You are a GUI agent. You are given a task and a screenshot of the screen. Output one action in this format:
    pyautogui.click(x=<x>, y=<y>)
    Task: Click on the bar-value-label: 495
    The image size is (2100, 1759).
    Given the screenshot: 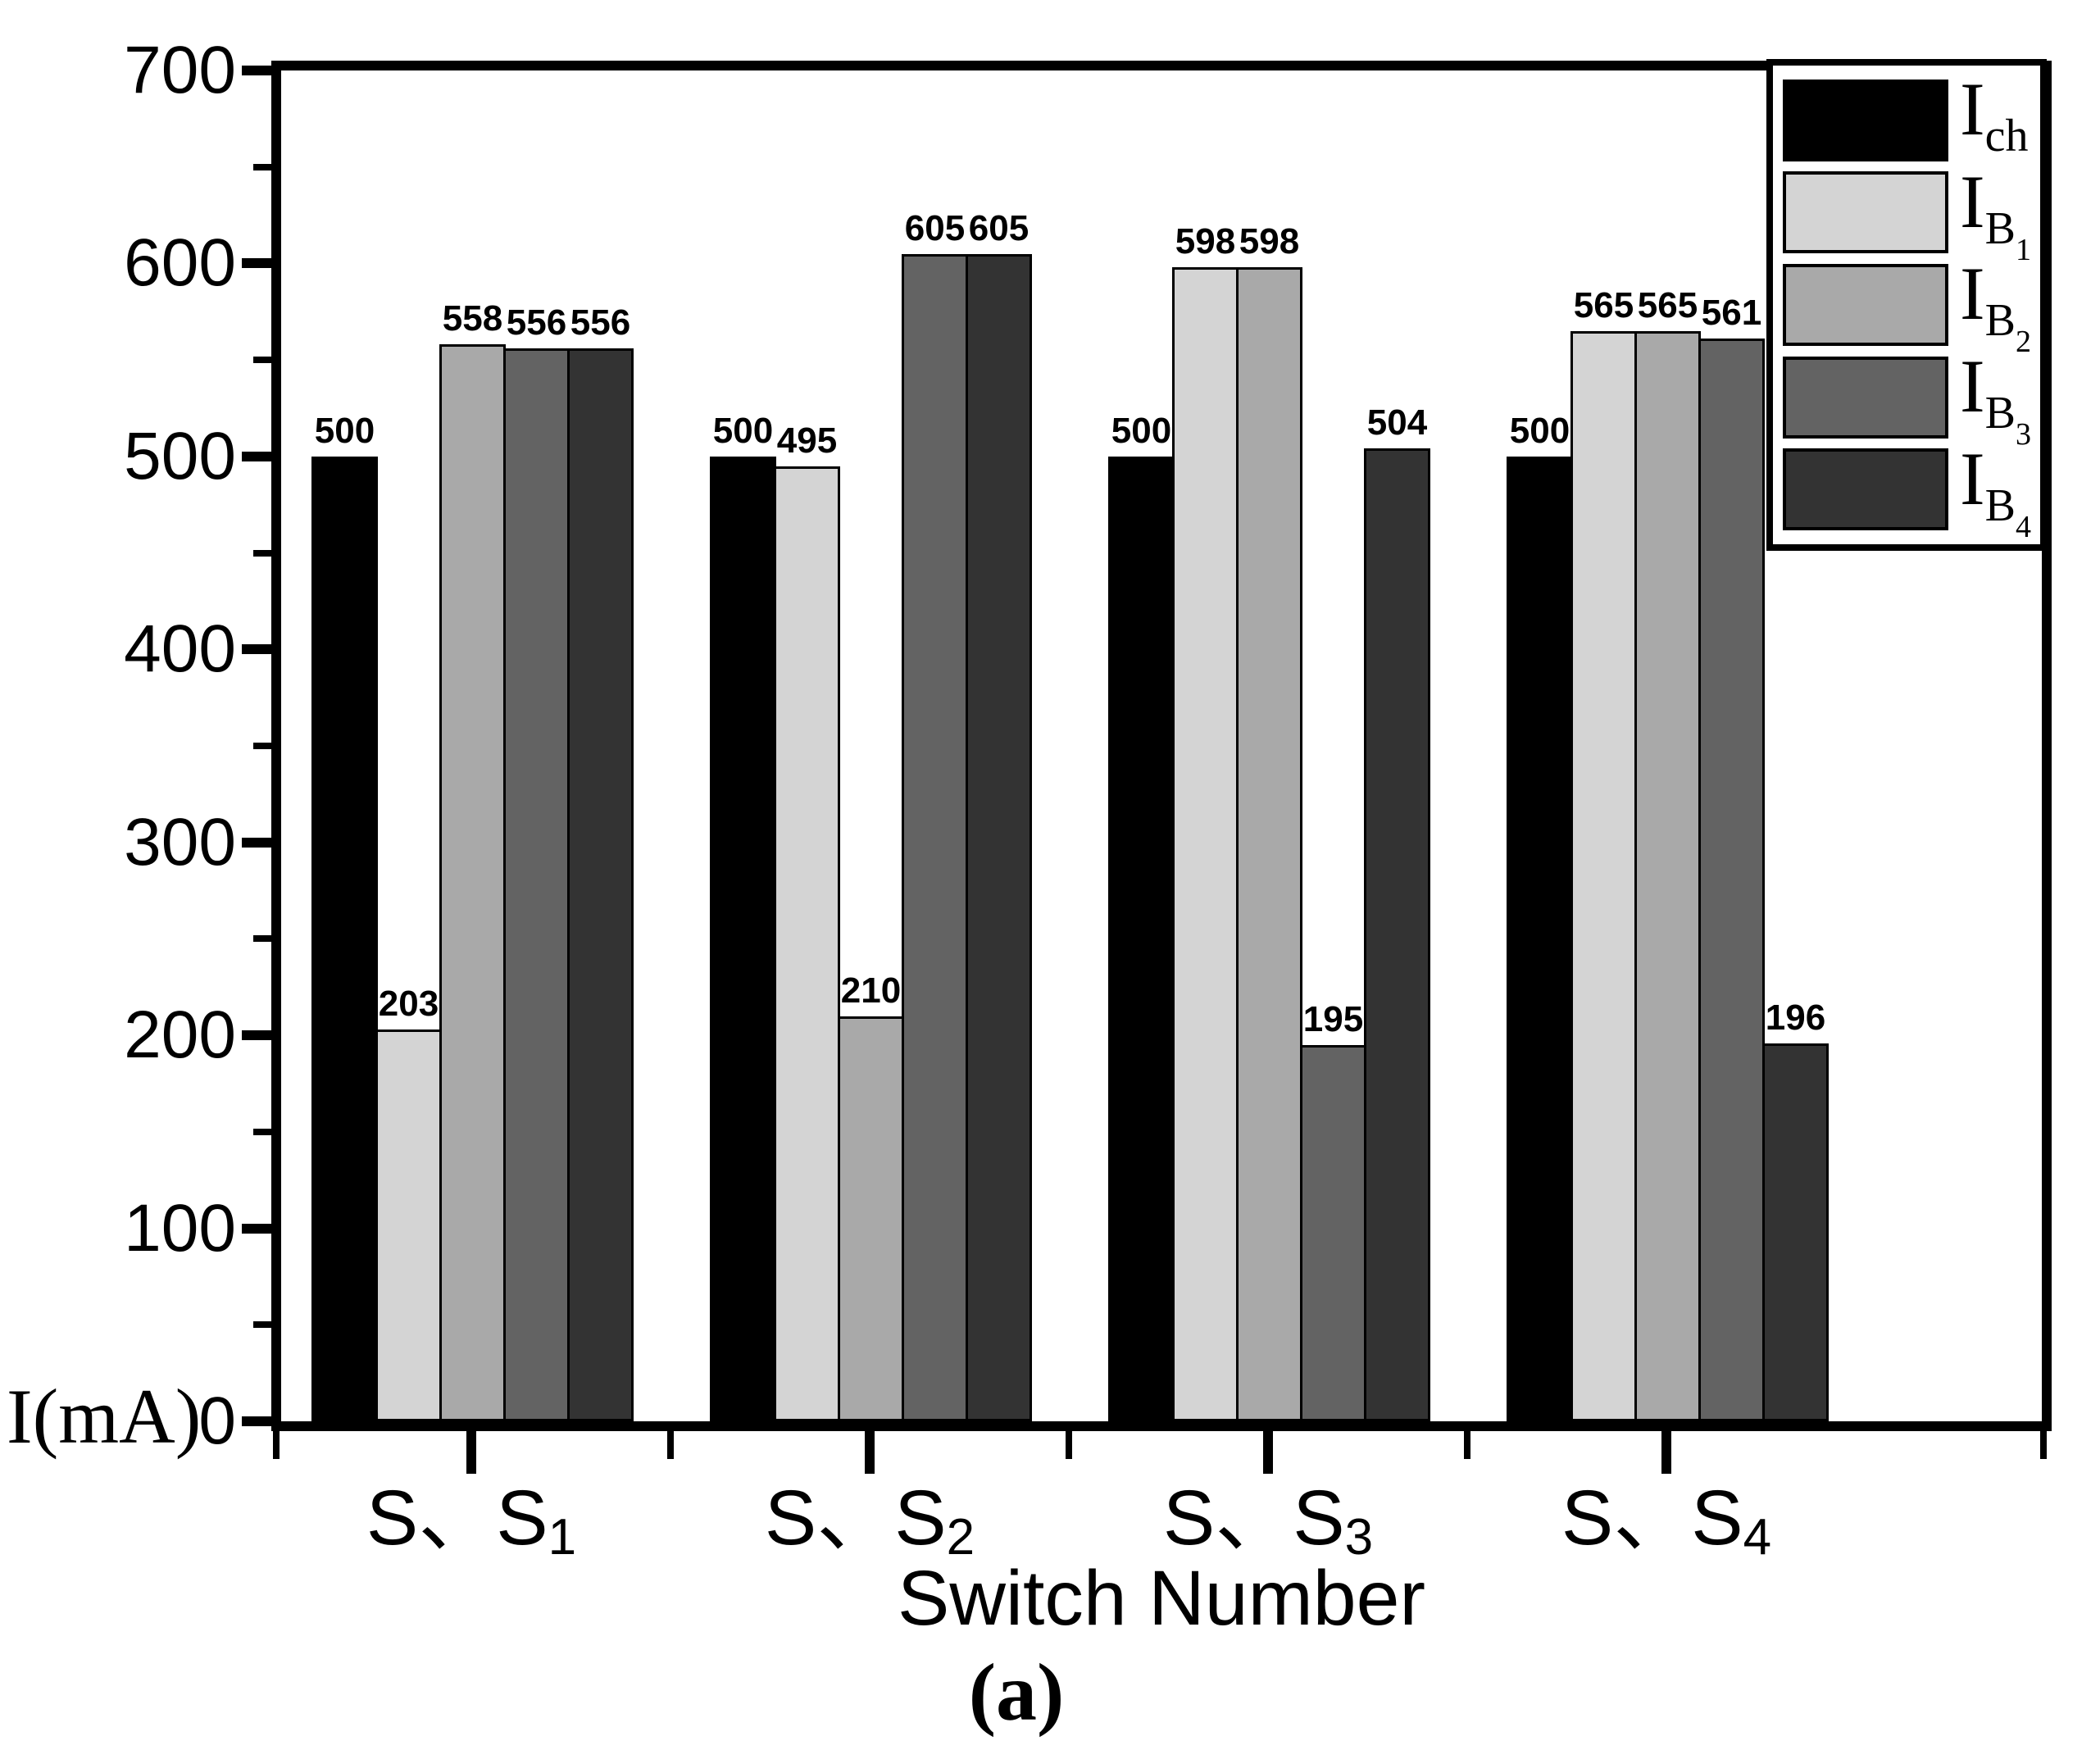 What is the action you would take?
    pyautogui.click(x=807, y=440)
    